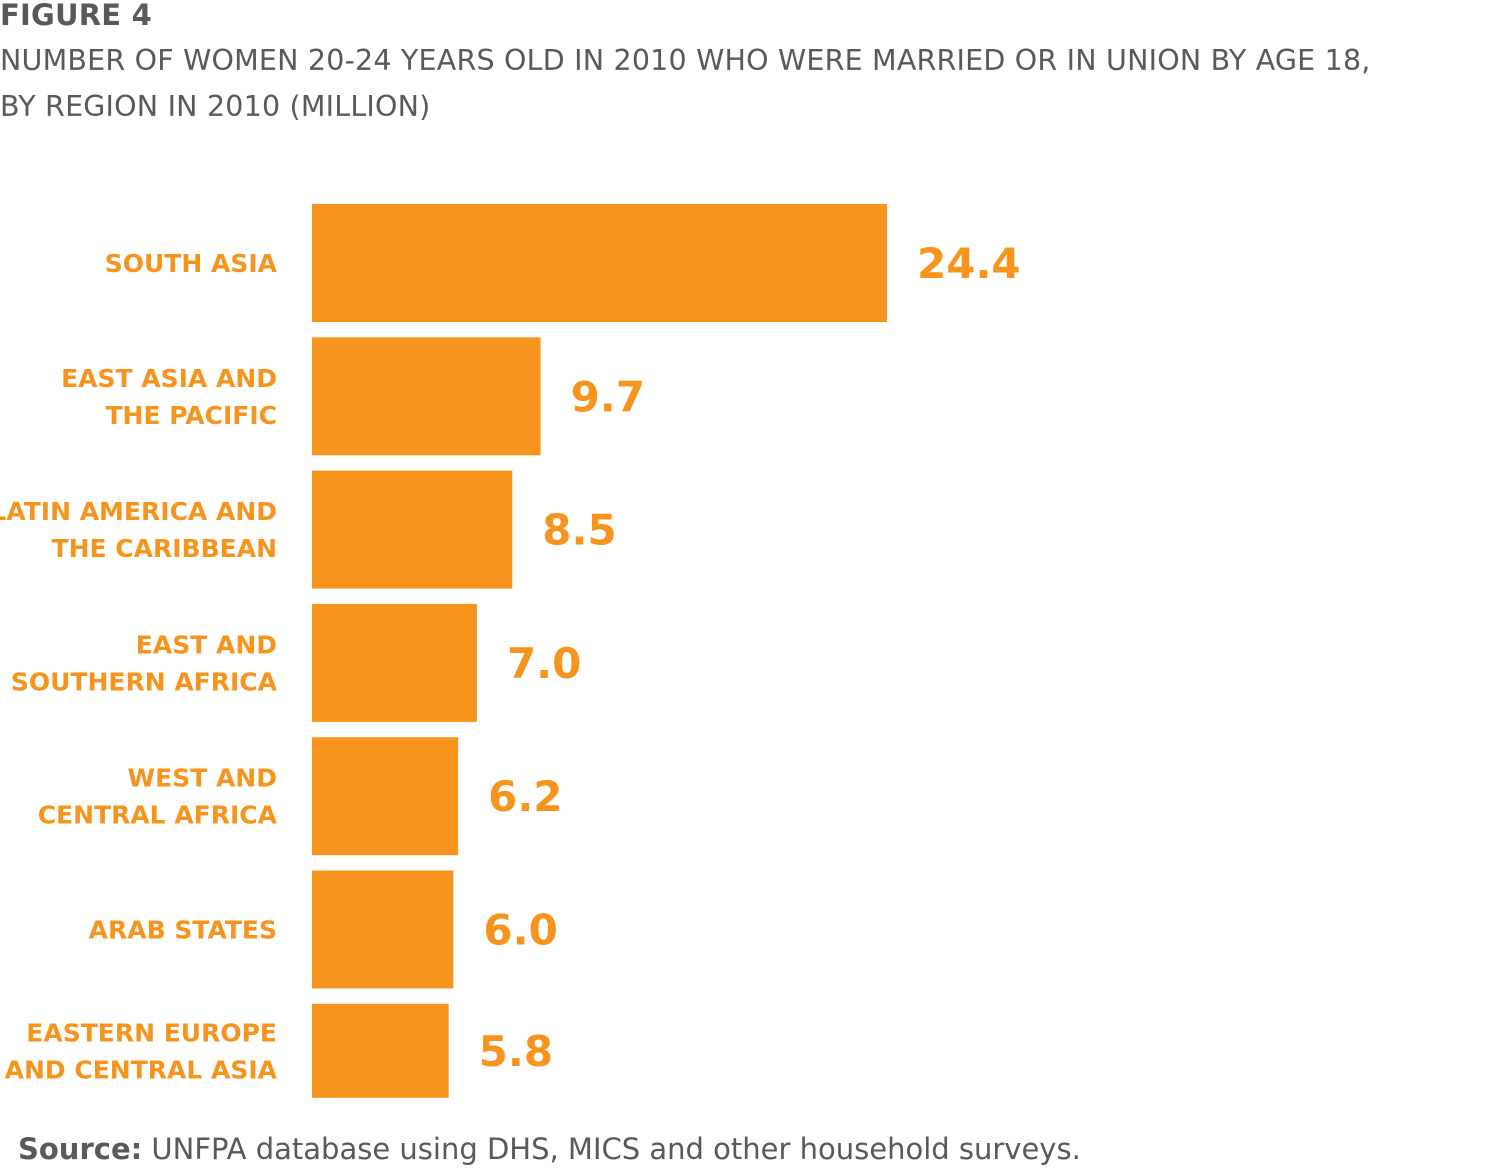 Image resolution: width=1497 pixels, height=1171 pixels. I want to click on bar-value-label: 9.7, so click(608, 396).